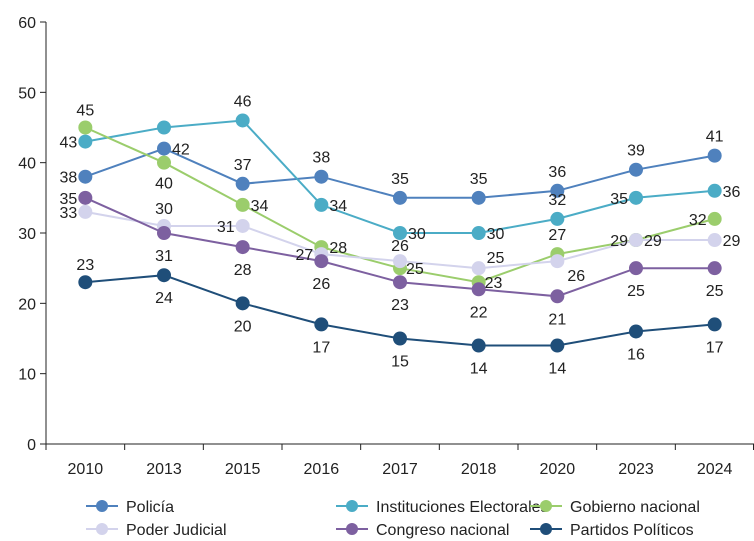 Image resolution: width=754 pixels, height=541 pixels. Describe the element at coordinates (557, 369) in the screenshot. I see `data-label: 14` at that location.